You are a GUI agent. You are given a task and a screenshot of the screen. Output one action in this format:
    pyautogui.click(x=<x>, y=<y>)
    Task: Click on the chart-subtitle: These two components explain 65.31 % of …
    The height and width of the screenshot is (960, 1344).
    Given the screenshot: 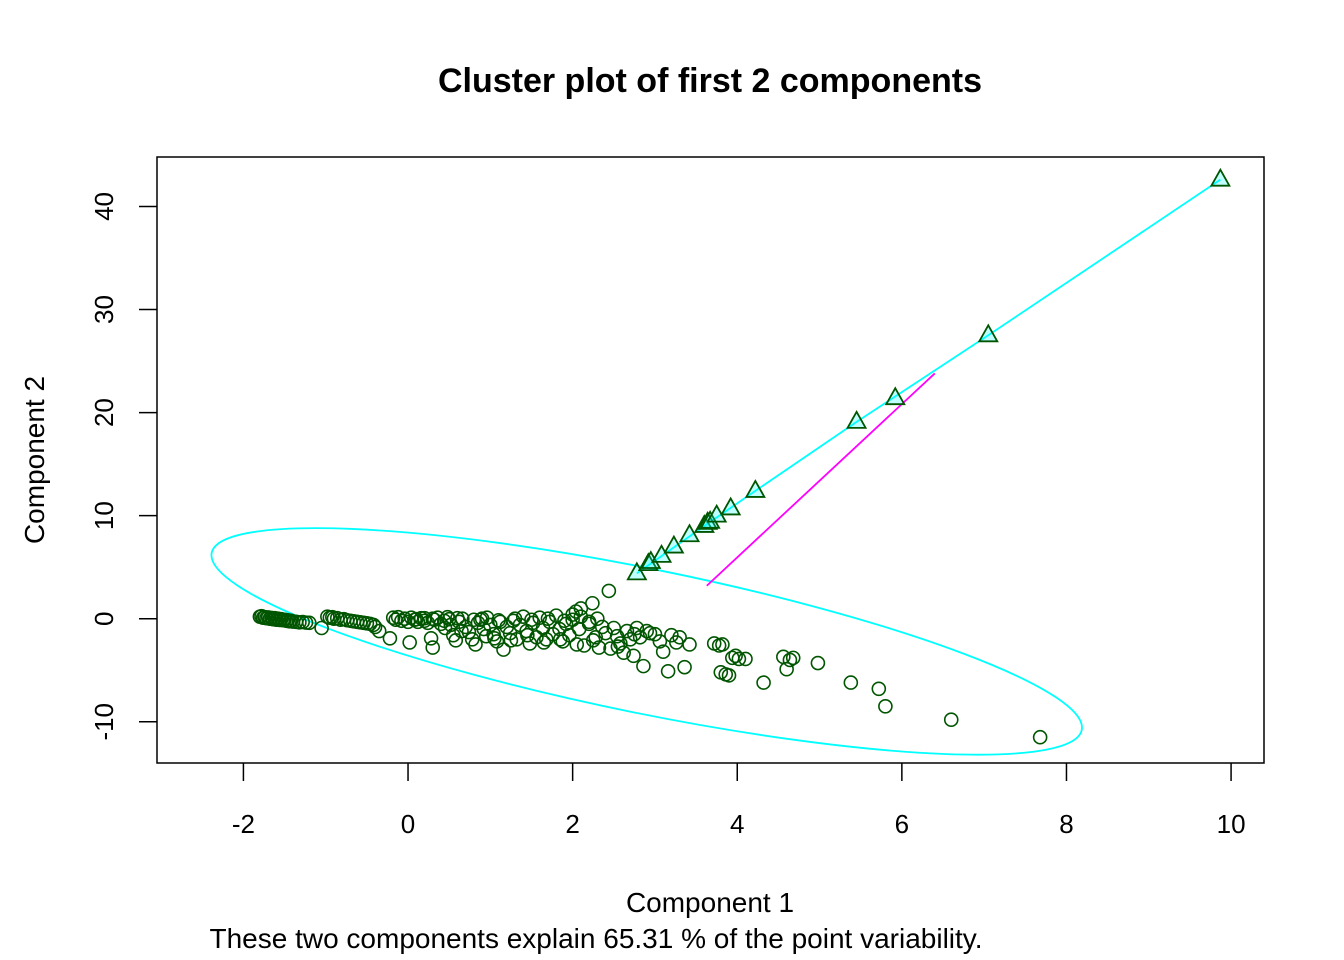 What is the action you would take?
    pyautogui.click(x=595, y=938)
    